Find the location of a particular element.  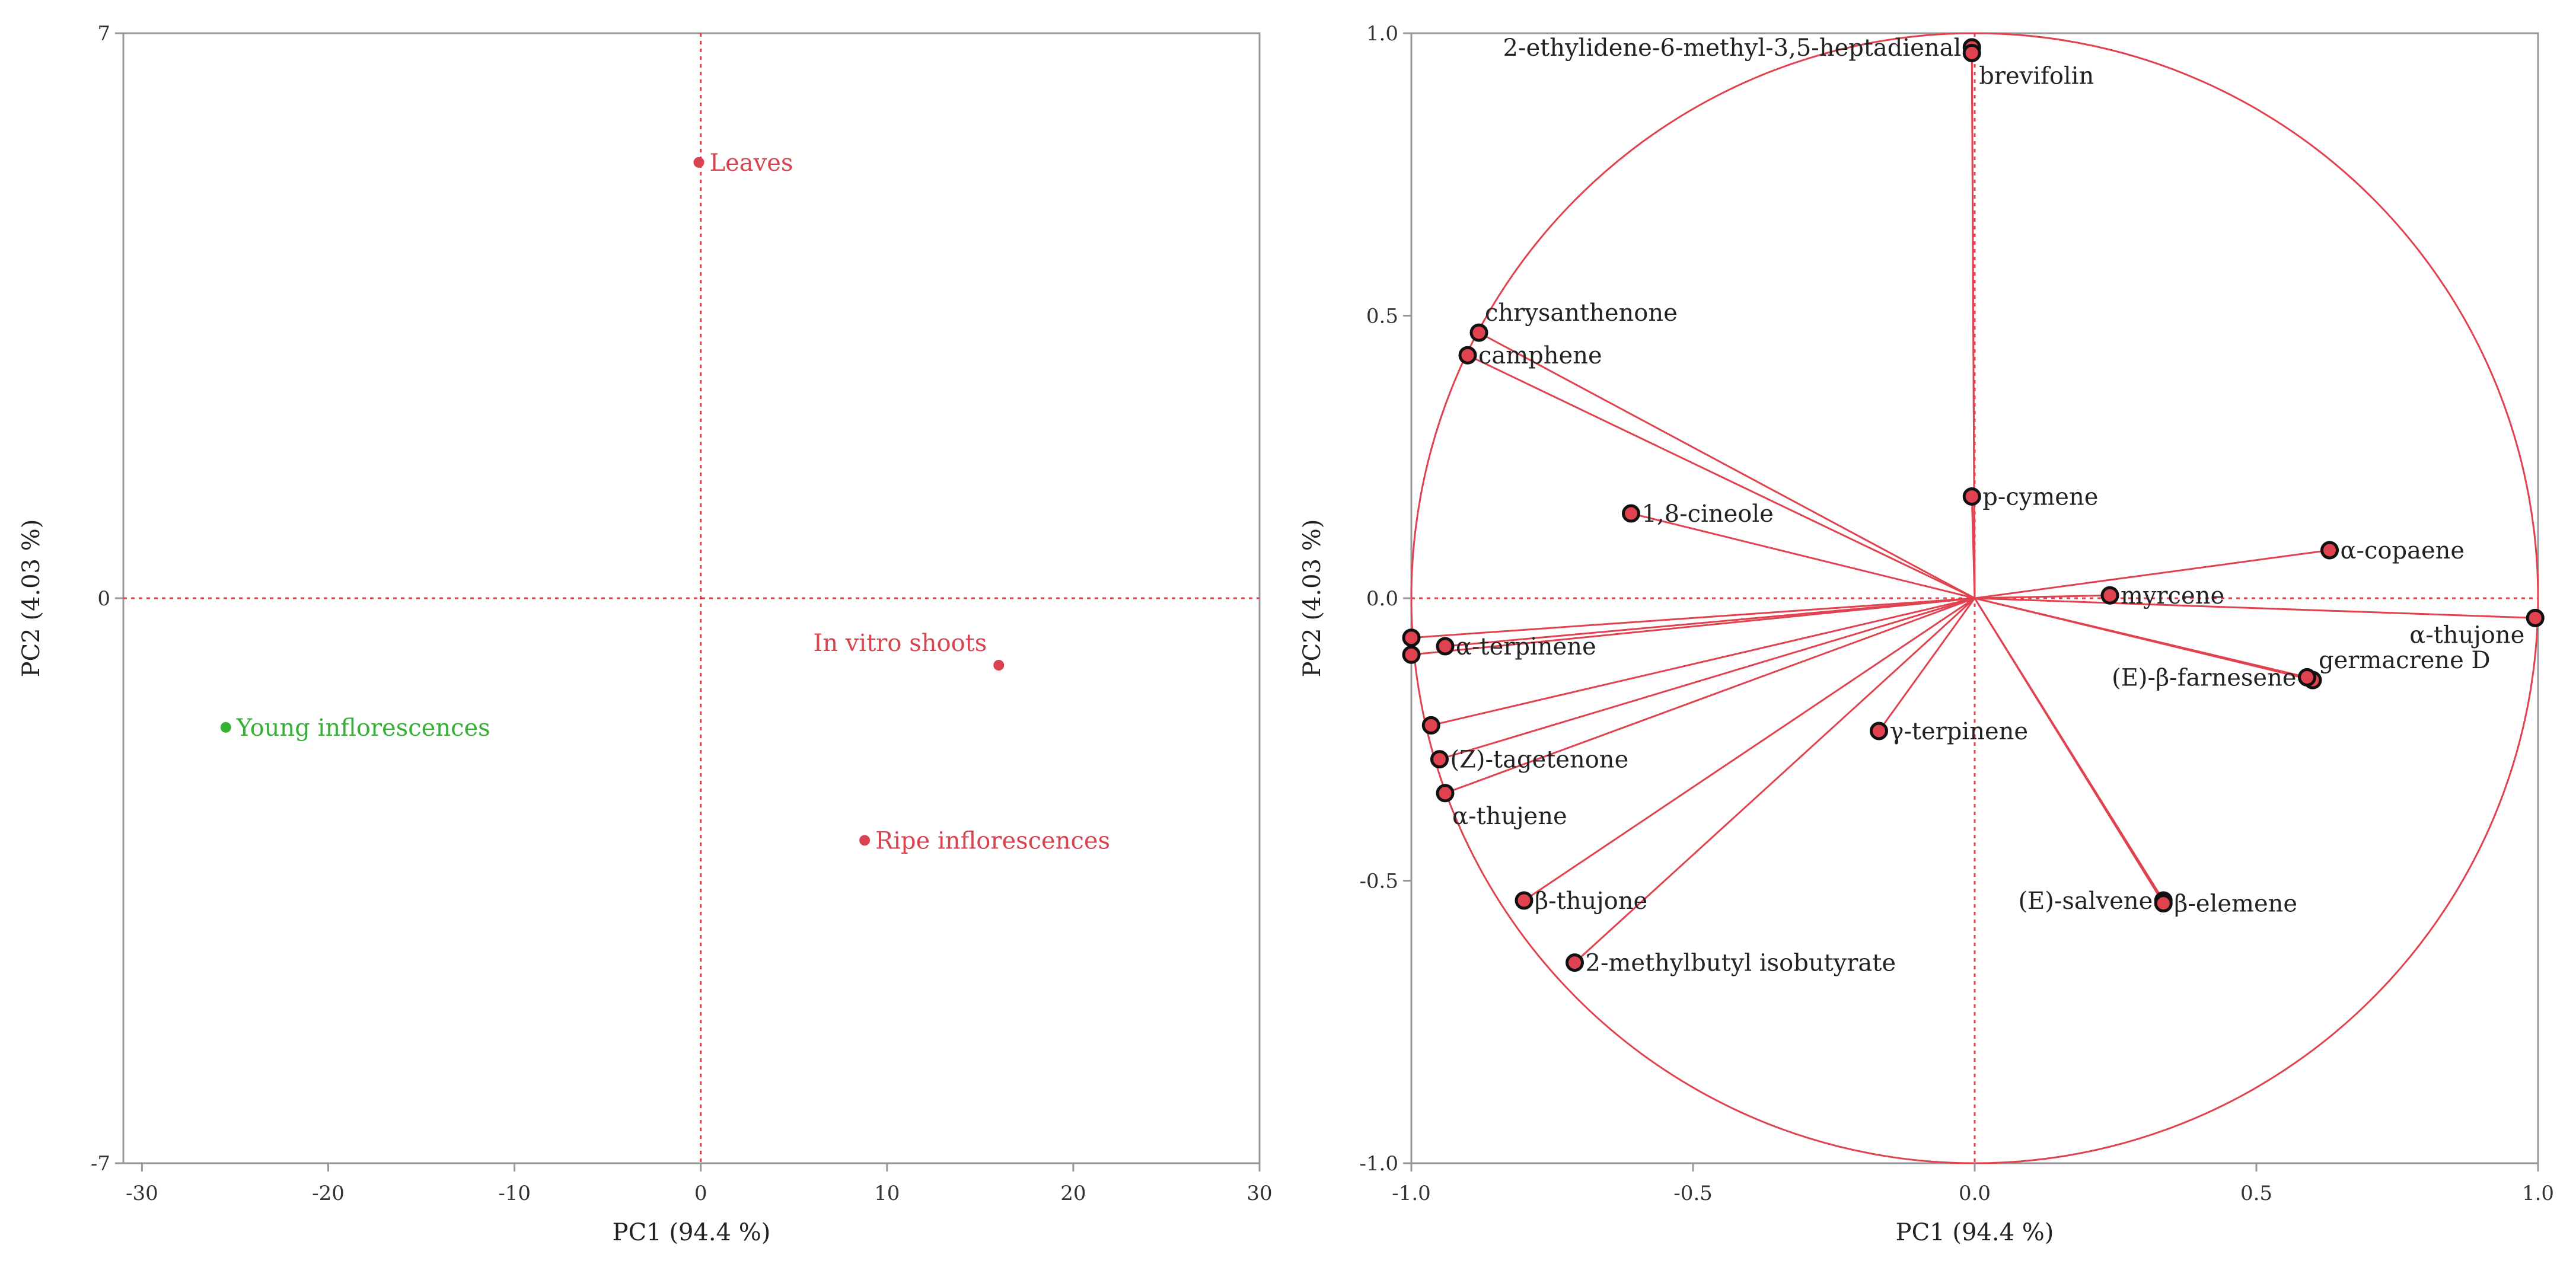

loading-y-tick-label: 1.0 is located at coordinates (1382, 34).